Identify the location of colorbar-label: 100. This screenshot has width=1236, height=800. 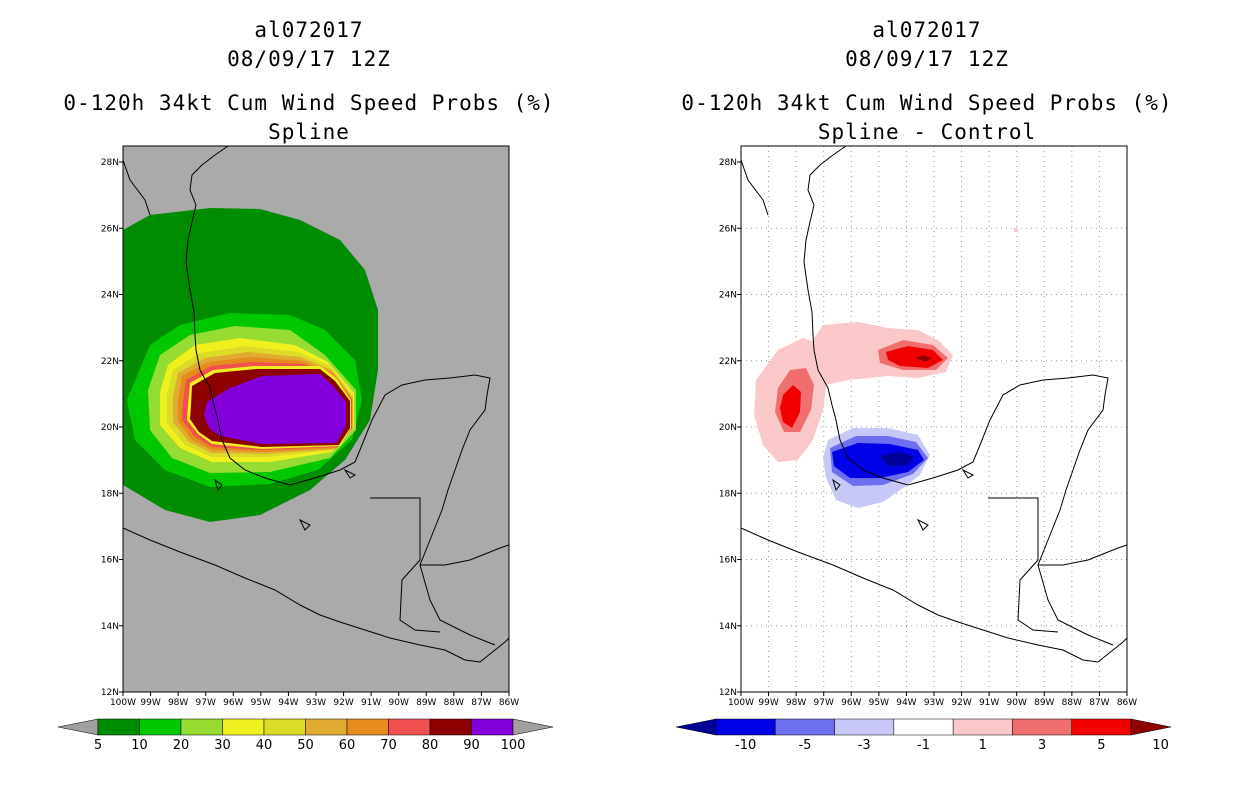
(513, 745).